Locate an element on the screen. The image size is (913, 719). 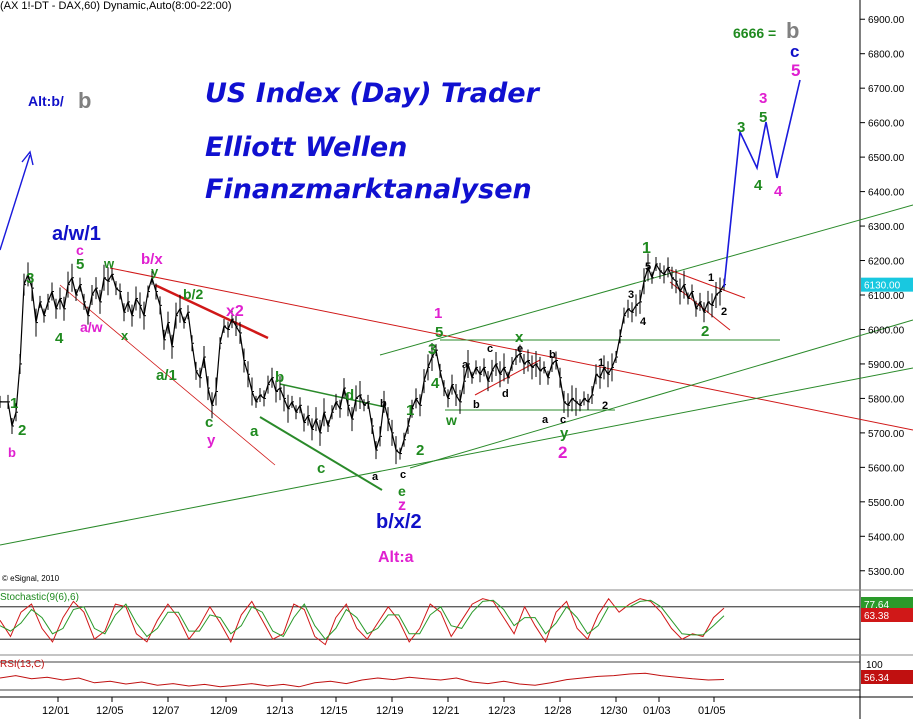
x-tick-label: 12/05 is located at coordinates (110, 711).